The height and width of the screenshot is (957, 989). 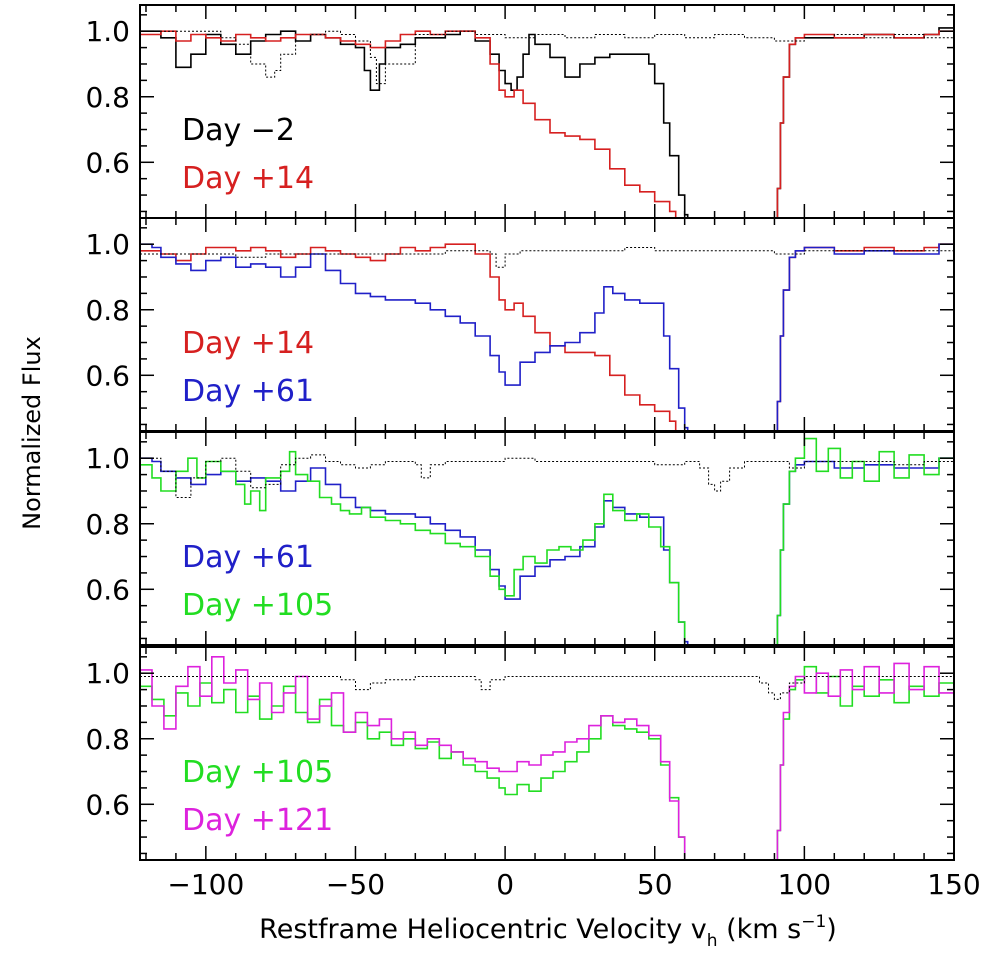 I want to click on x-axis-label-sub: h, so click(x=712, y=941).